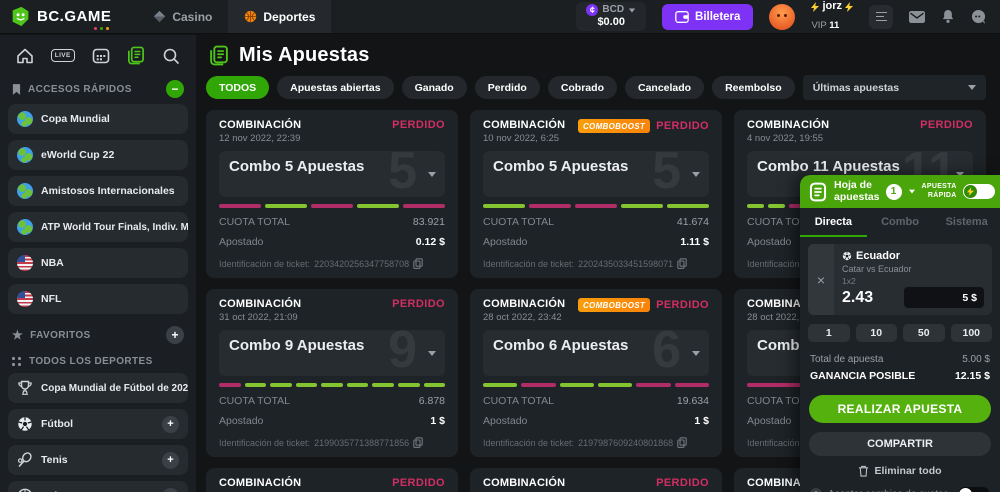 The width and height of the screenshot is (1000, 492). Describe the element at coordinates (582, 87) in the screenshot. I see `filter-cobrado: Cobrado` at that location.